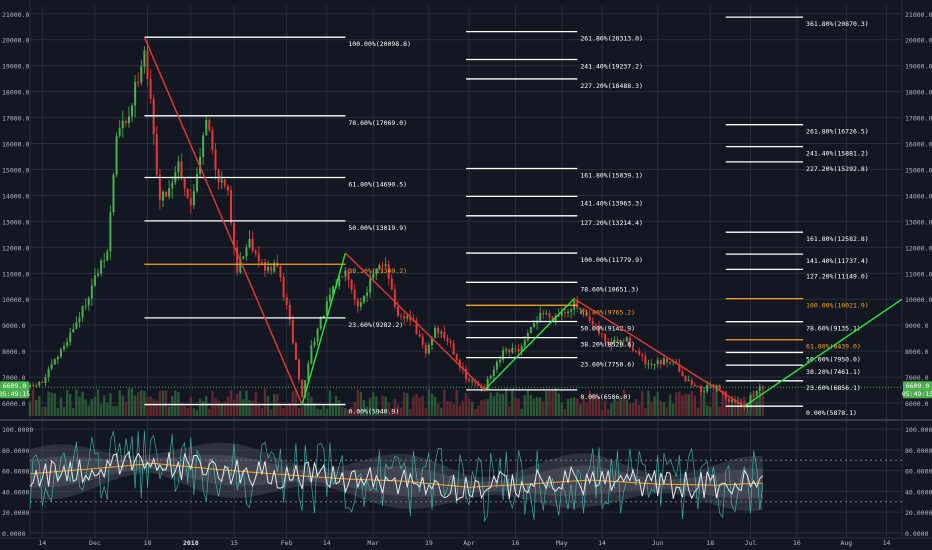  I want to click on price-tick-label-left: 21000.0, so click(15, 15).